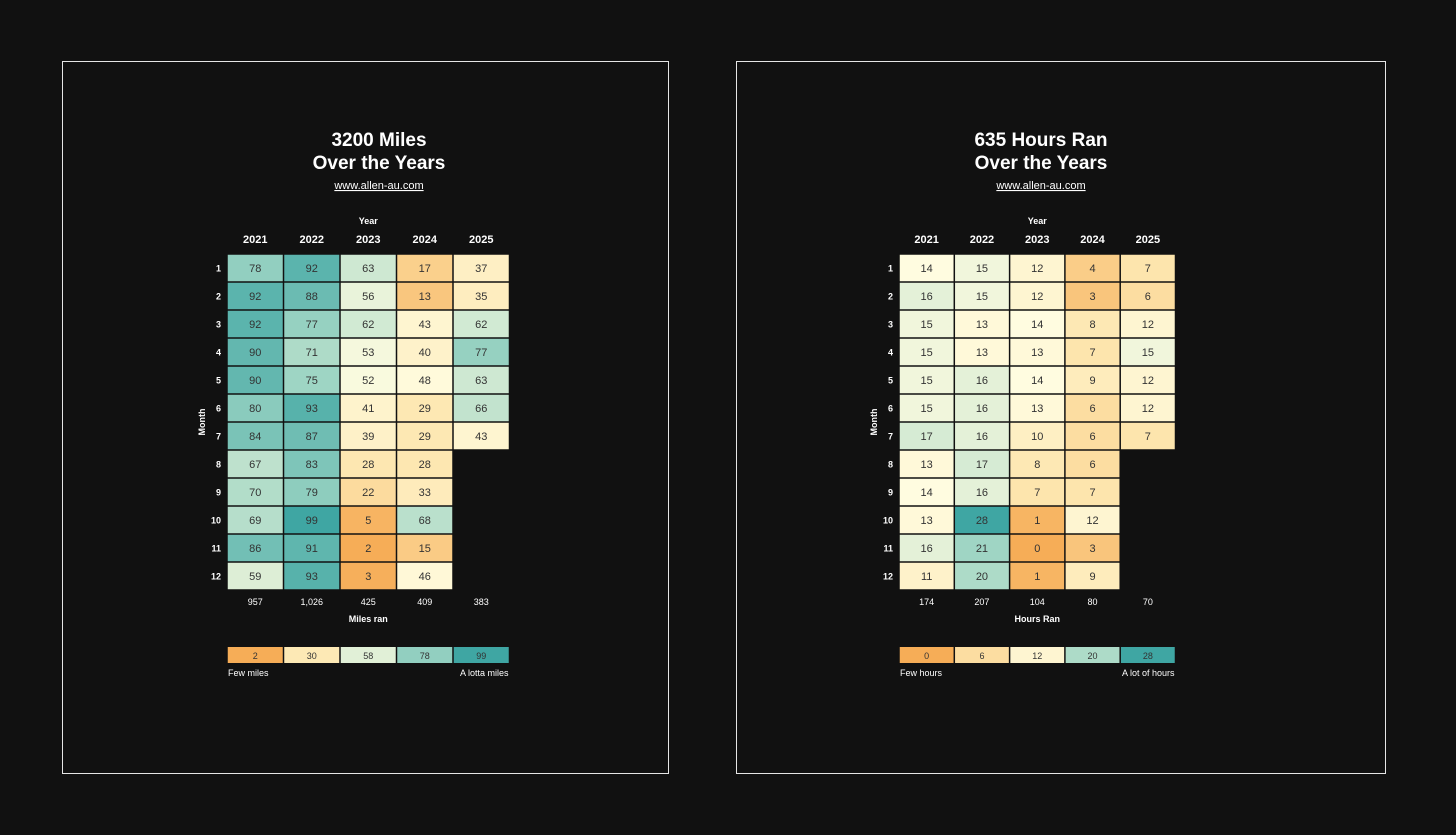 The height and width of the screenshot is (835, 1456). What do you see at coordinates (481, 240) in the screenshot?
I see `miles-year-label: 2025` at bounding box center [481, 240].